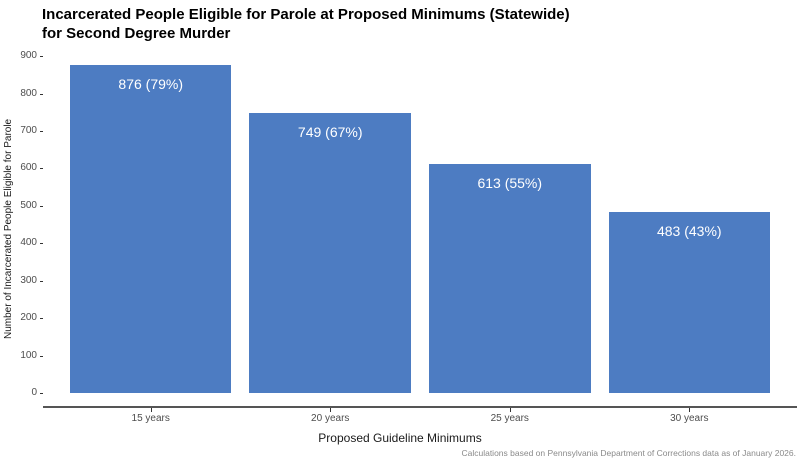  Describe the element at coordinates (509, 278) in the screenshot. I see `bar-25-years: 613 (55%)` at that location.